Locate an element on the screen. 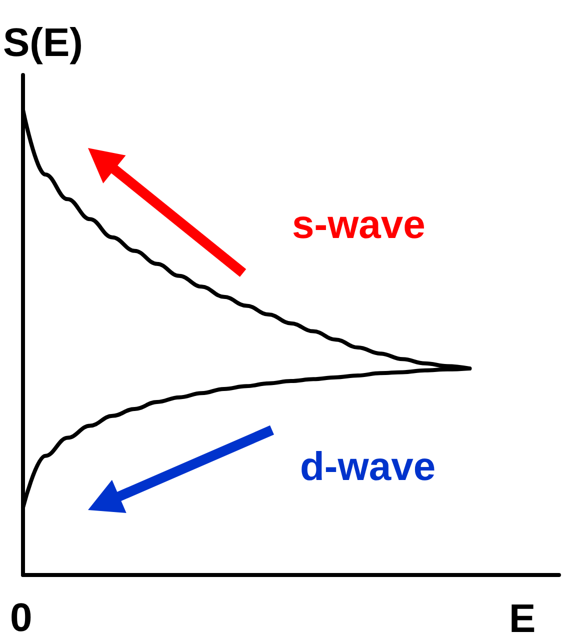 This screenshot has height=639, width=562. text: 0 is located at coordinates (21, 617).